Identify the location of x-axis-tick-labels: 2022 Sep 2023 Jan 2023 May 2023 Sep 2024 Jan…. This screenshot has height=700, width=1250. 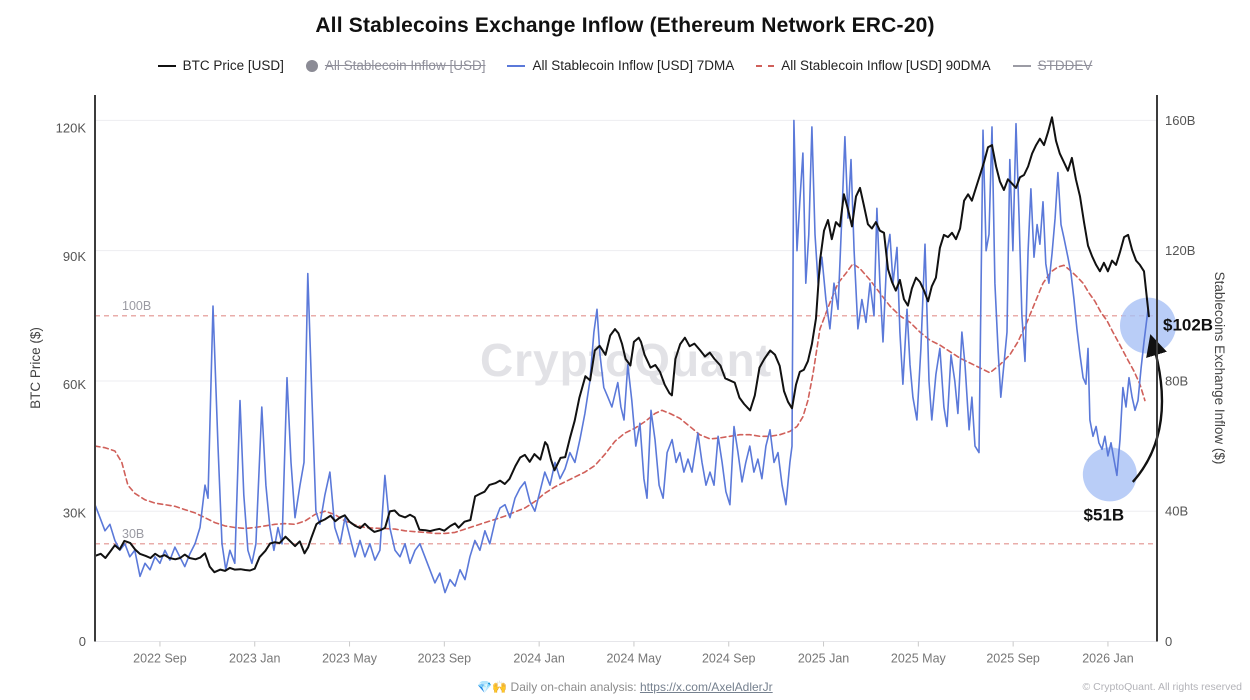
(633, 659).